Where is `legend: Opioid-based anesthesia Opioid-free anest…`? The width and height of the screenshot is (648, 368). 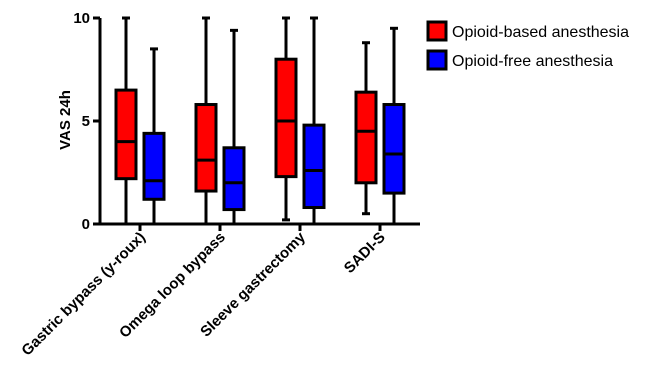
legend: Opioid-based anesthesia Opioid-free anest… is located at coordinates (527, 45).